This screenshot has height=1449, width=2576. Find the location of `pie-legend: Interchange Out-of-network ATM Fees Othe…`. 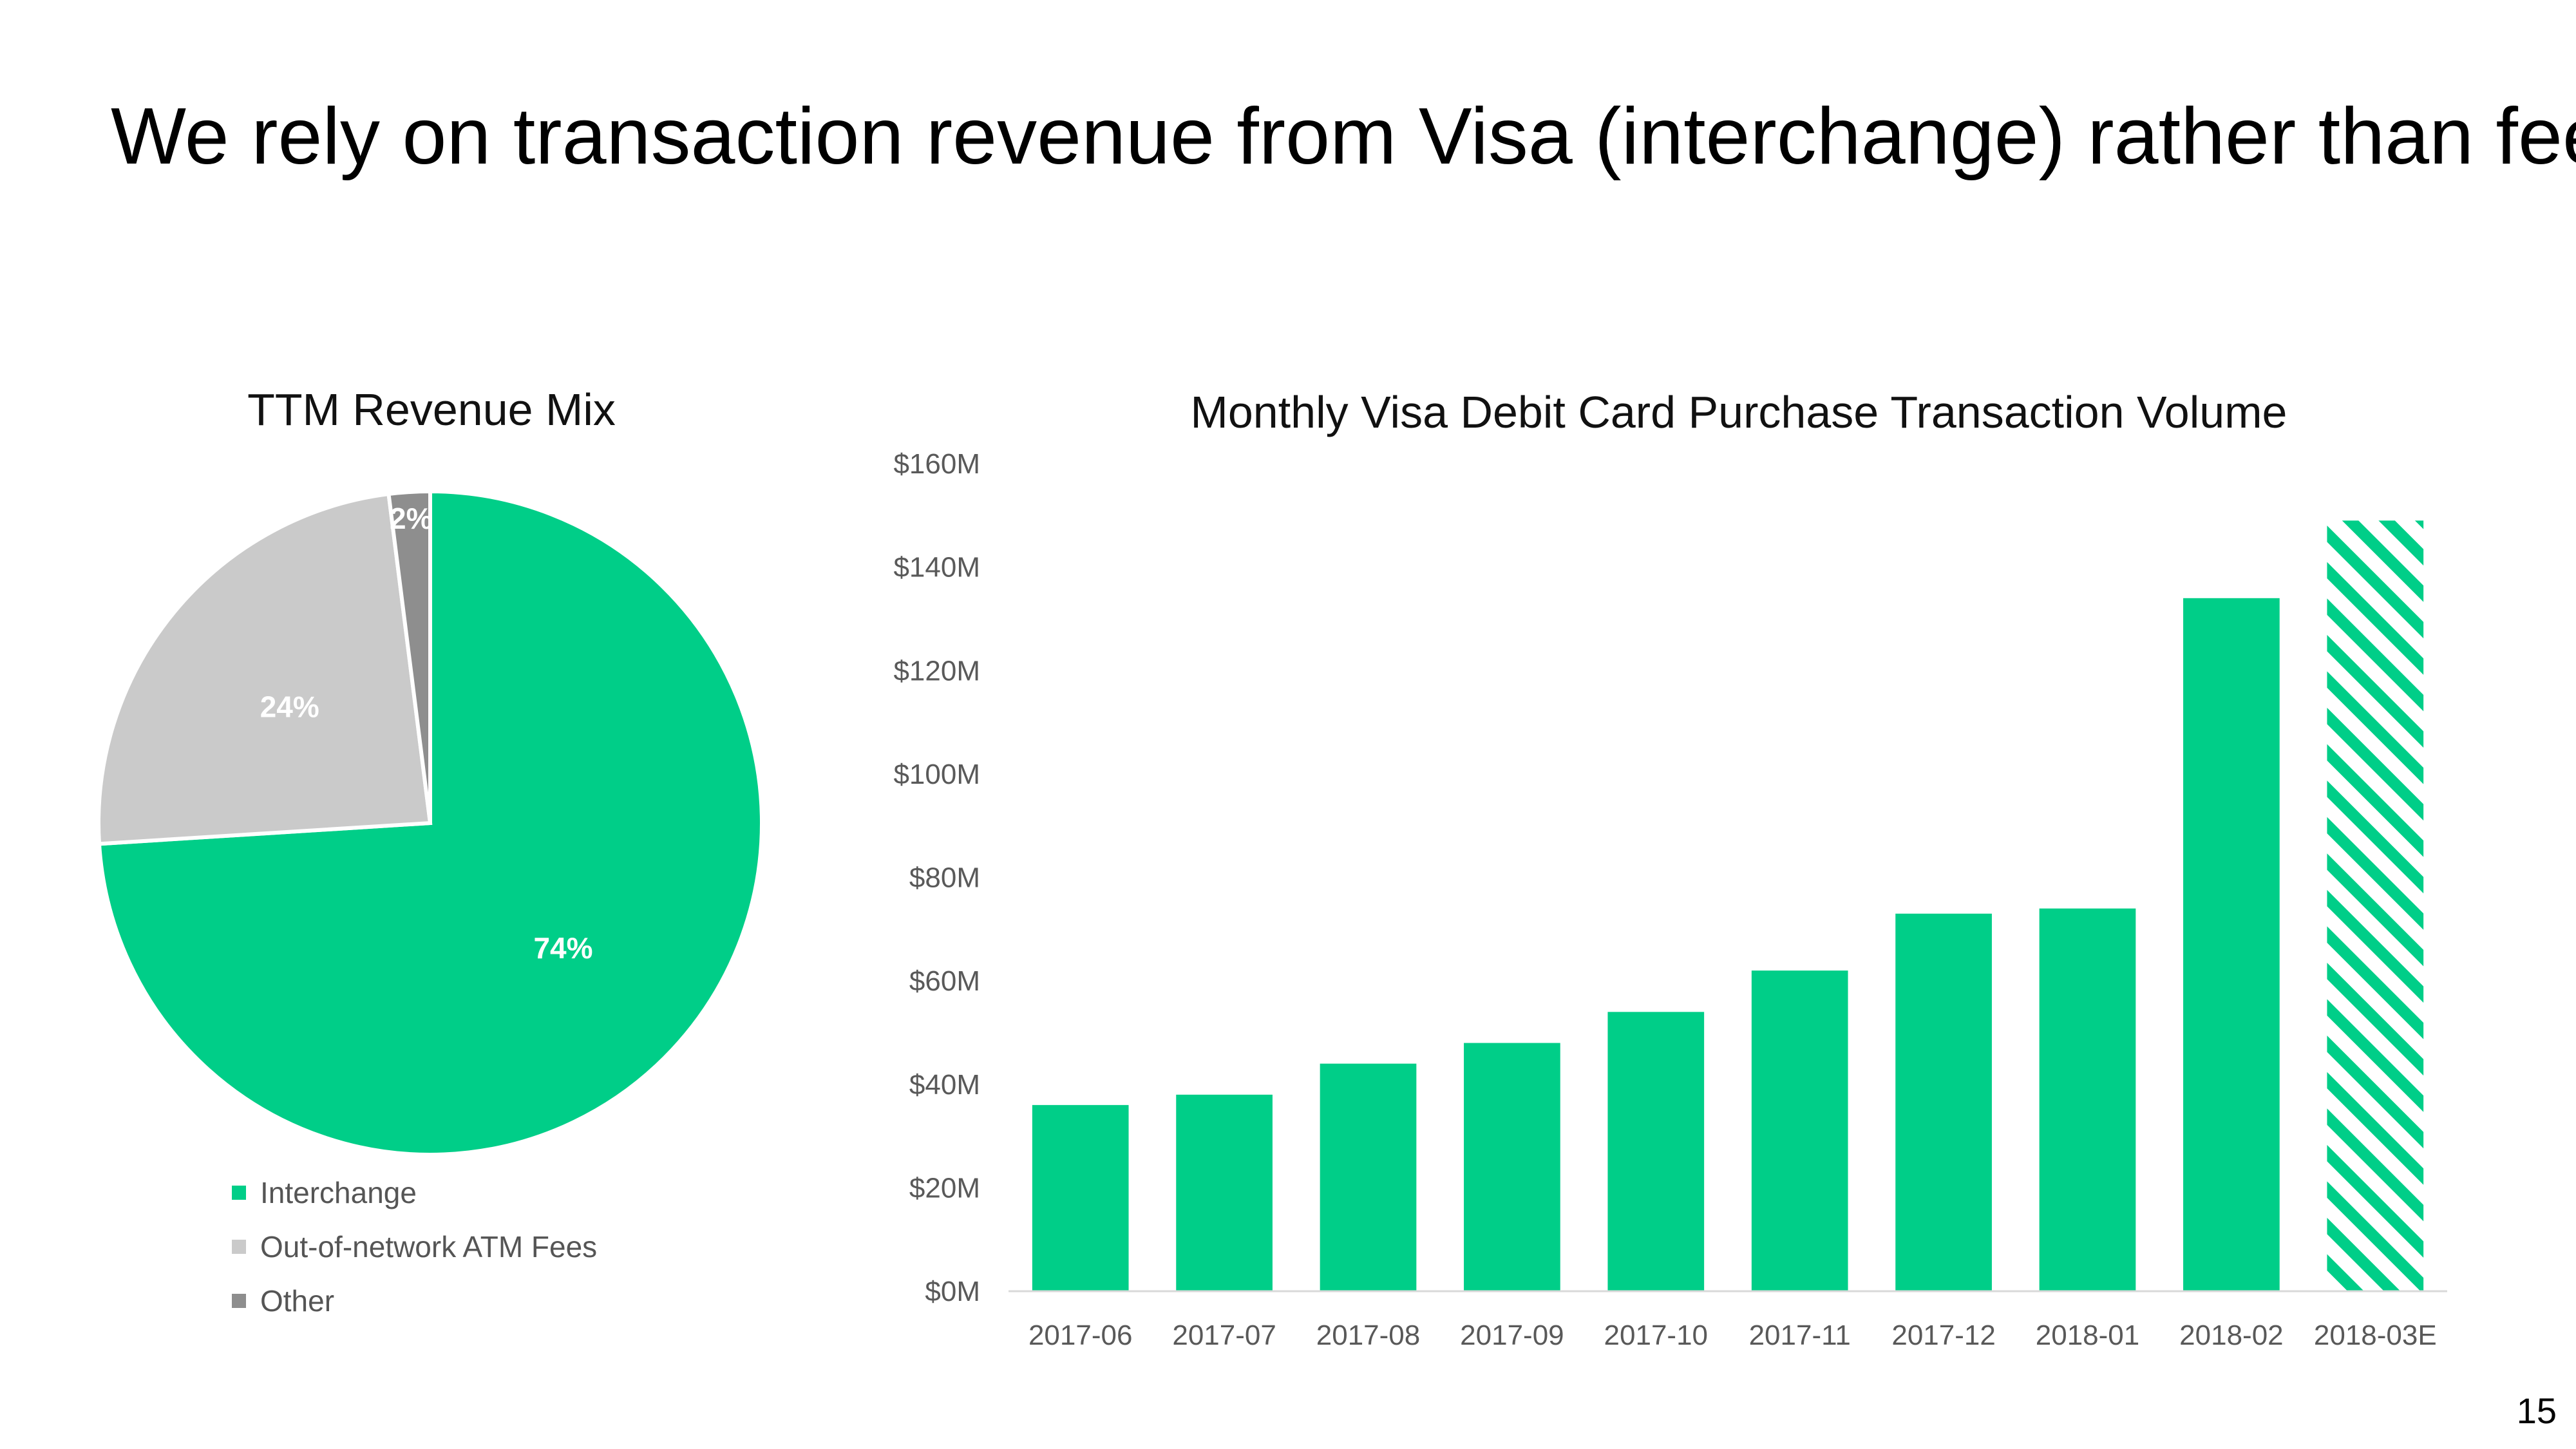

pie-legend: Interchange Out-of-network ATM Fees Othe… is located at coordinates (415, 1247).